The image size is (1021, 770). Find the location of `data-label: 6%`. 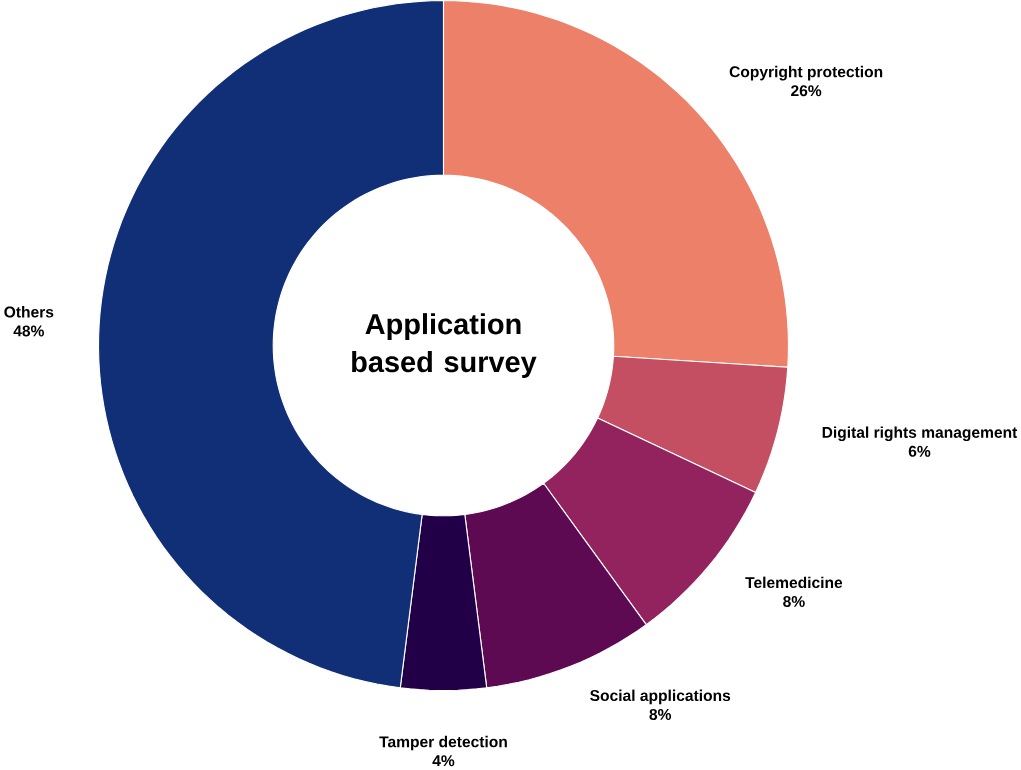

data-label: 6% is located at coordinates (919, 451).